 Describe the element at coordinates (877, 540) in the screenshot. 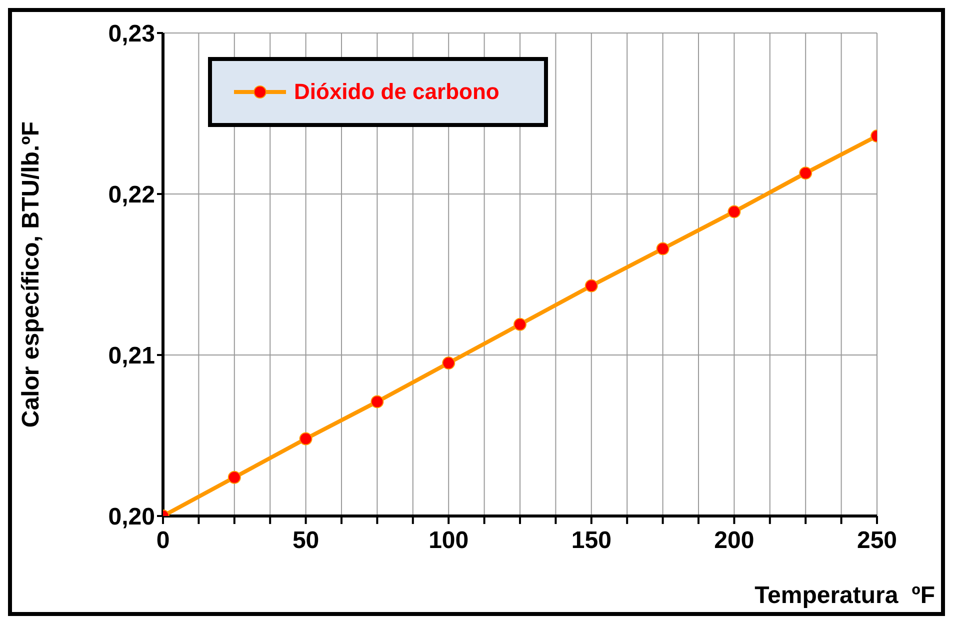

I see `x-tick-label: 250` at that location.